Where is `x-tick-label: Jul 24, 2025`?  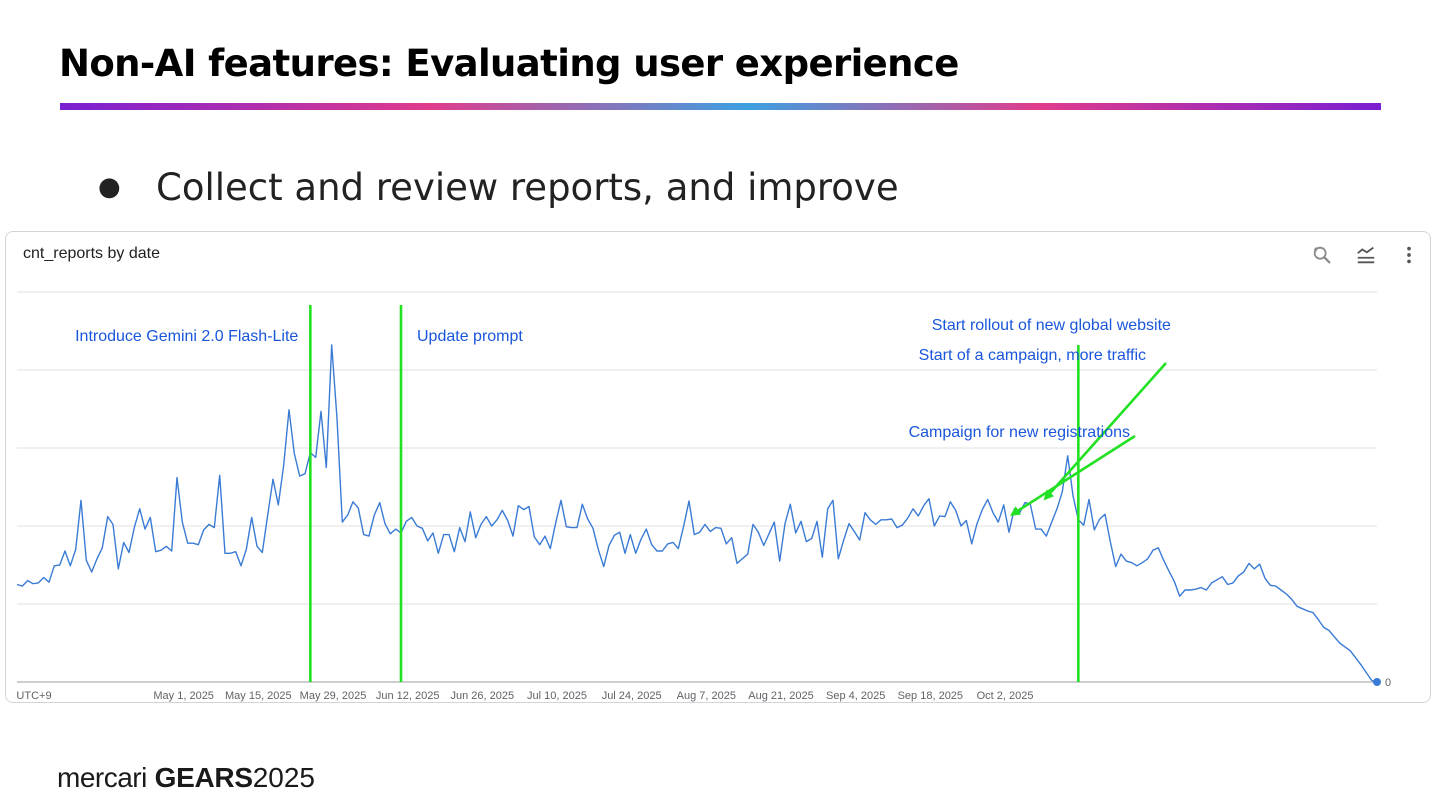 x-tick-label: Jul 24, 2025 is located at coordinates (632, 696).